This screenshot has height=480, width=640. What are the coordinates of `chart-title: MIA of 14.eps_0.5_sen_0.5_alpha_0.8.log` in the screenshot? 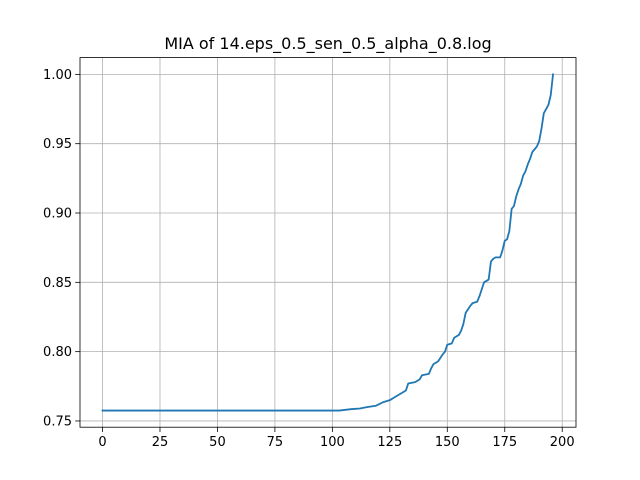 It's located at (327, 44).